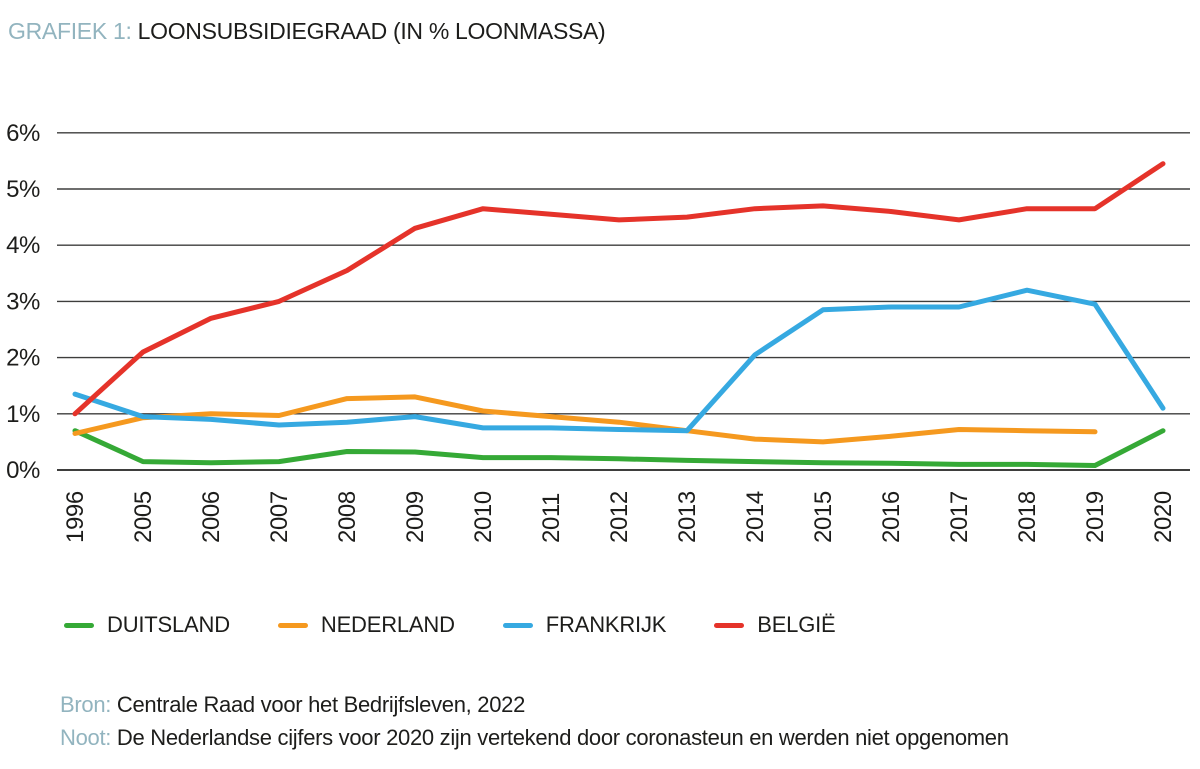 The image size is (1200, 769). I want to click on title-prefix: GRAFIEK 1:, so click(70, 31).